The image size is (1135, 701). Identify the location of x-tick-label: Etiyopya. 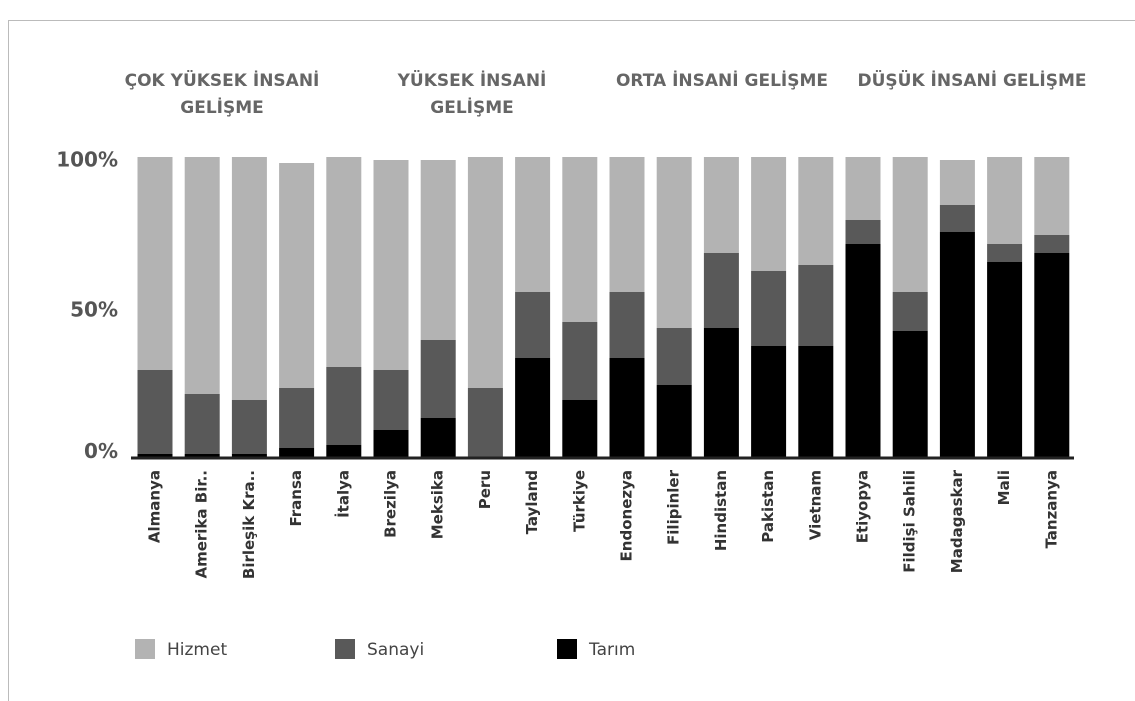
(863, 506).